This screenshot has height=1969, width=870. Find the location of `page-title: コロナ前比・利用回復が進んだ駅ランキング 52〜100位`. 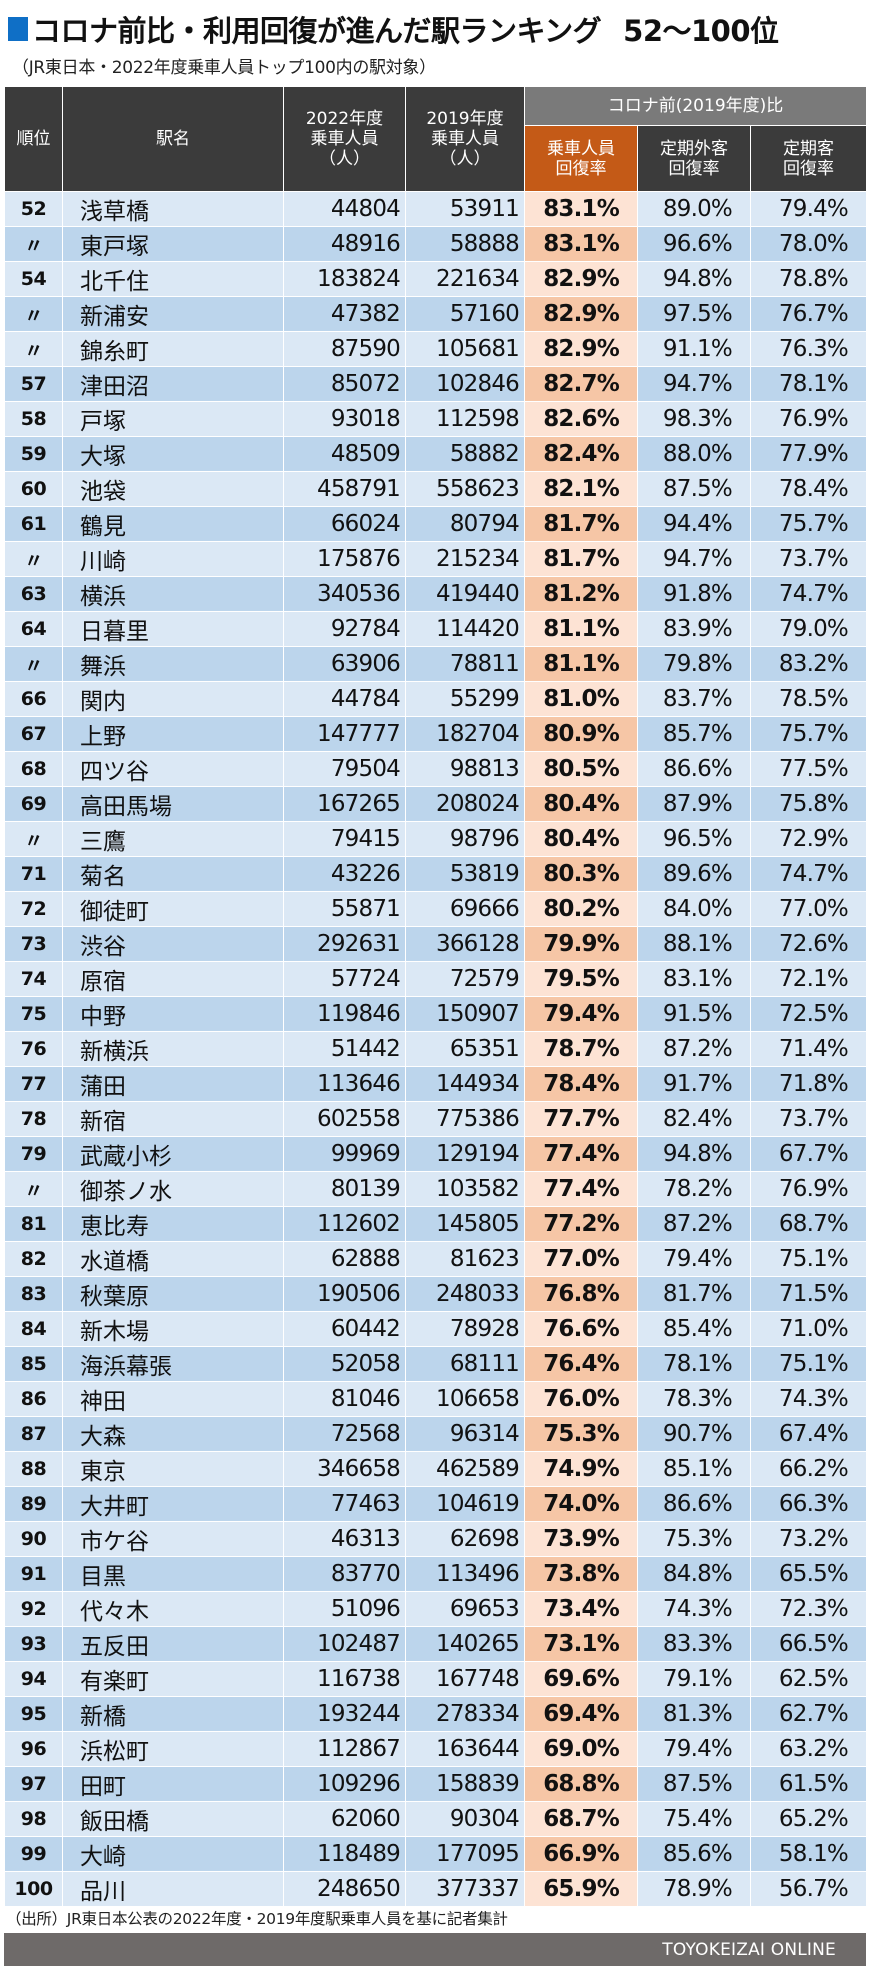

page-title: コロナ前比・利用回復が進んだ駅ランキング 52〜100位 is located at coordinates (393, 29).